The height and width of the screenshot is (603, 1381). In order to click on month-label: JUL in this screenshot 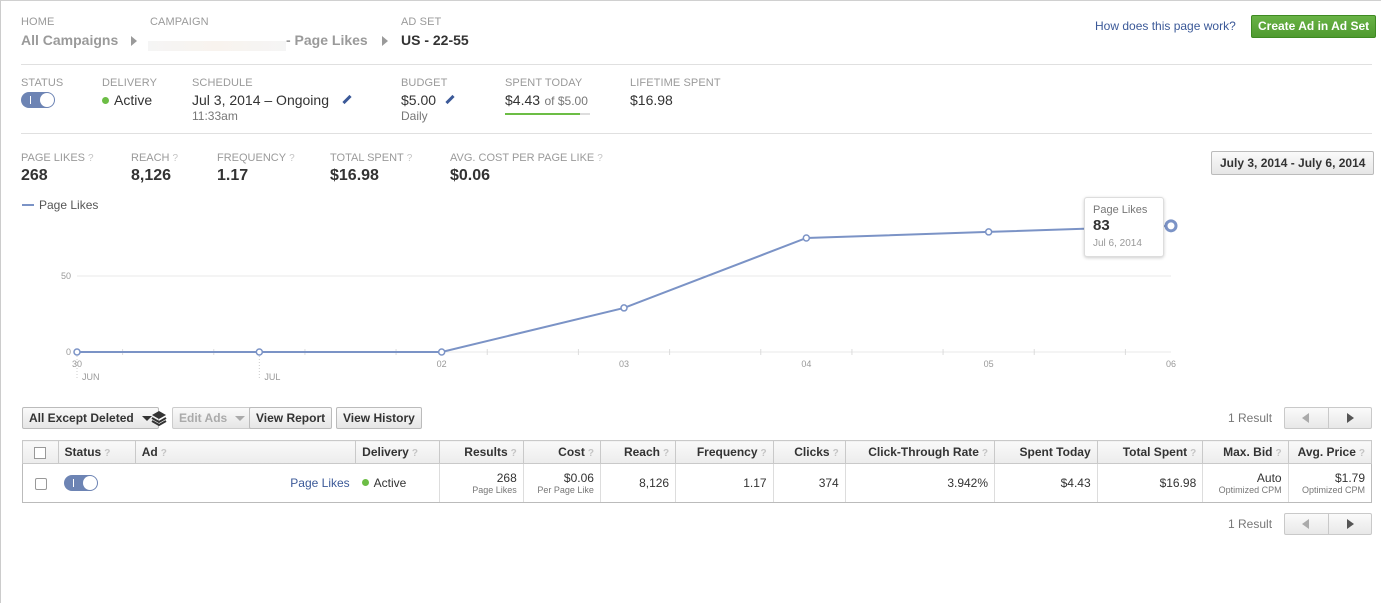, I will do `click(272, 377)`.